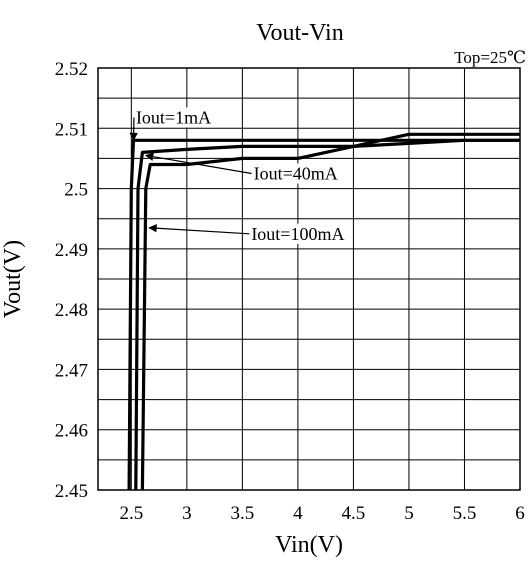  Describe the element at coordinates (465, 513) in the screenshot. I see `x-tick-label: 5.5` at that location.